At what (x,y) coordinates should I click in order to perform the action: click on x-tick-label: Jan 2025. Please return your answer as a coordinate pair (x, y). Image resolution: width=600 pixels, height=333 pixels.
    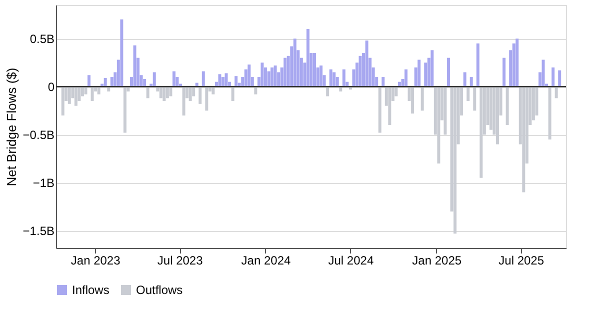
    Looking at the image, I should click on (437, 261).